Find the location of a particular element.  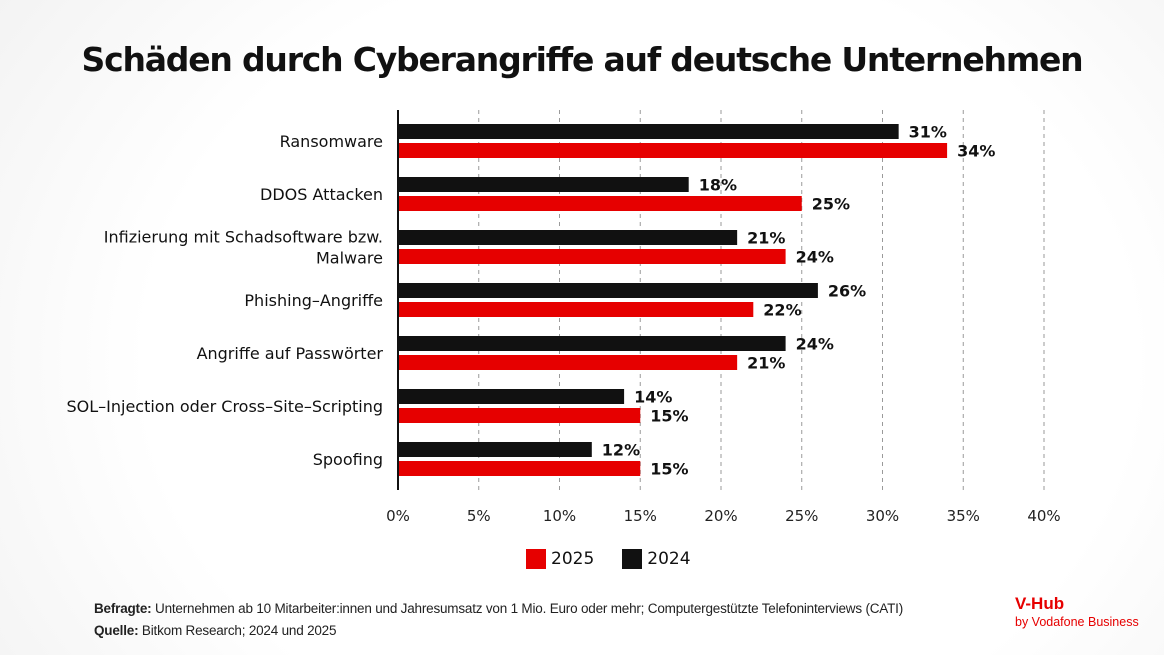

source-label: Quelle: is located at coordinates (116, 630).